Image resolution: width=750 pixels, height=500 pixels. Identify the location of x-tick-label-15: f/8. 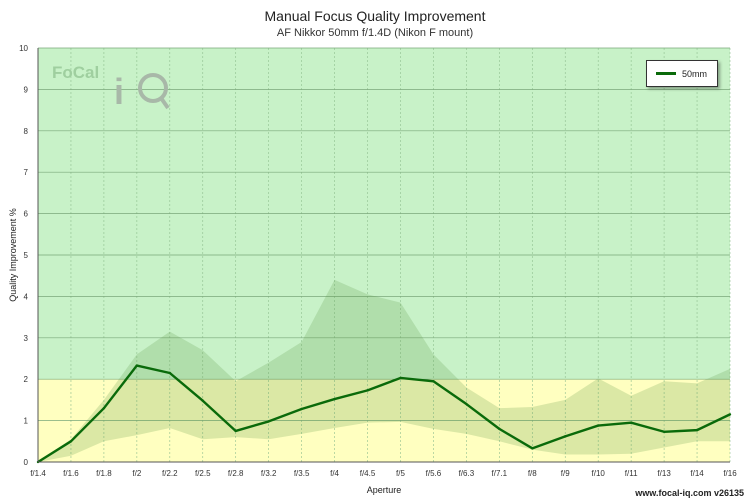
(532, 473).